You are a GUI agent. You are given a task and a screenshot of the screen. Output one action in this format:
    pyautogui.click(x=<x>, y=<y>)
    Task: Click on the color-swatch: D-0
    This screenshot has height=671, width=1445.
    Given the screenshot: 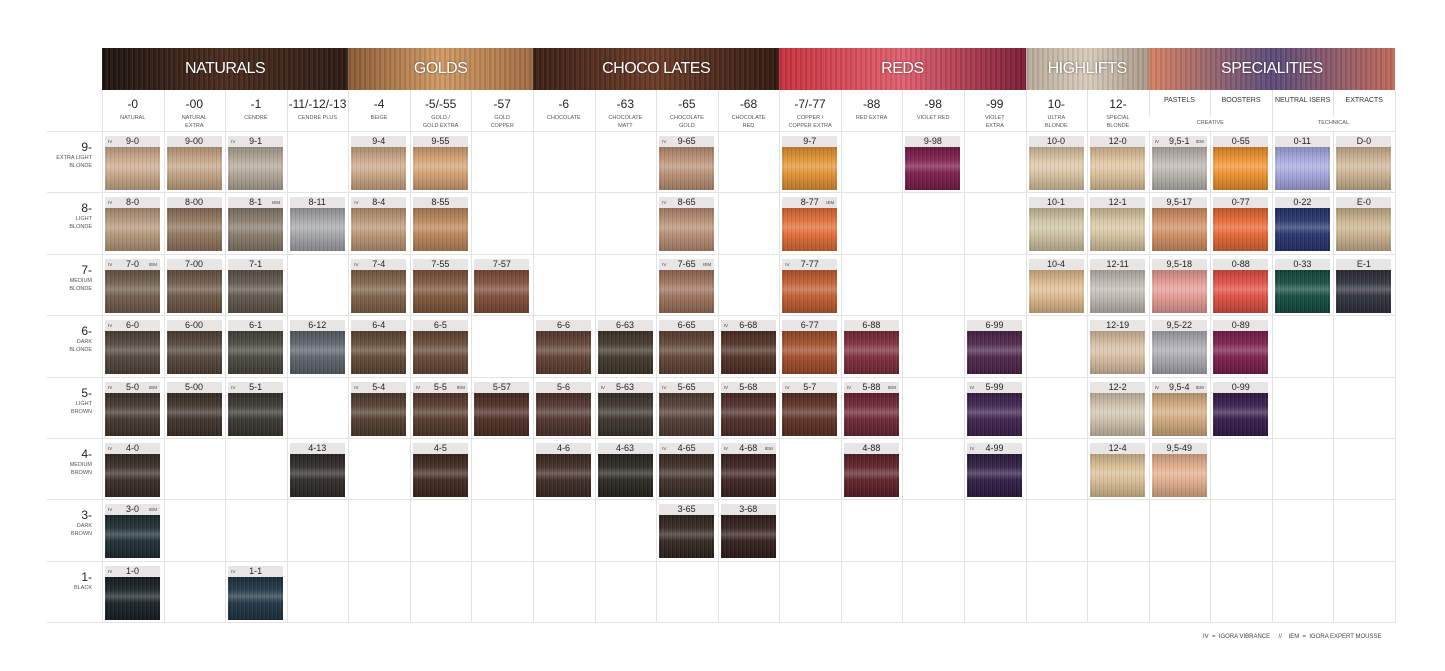 What is the action you would take?
    pyautogui.click(x=1364, y=163)
    